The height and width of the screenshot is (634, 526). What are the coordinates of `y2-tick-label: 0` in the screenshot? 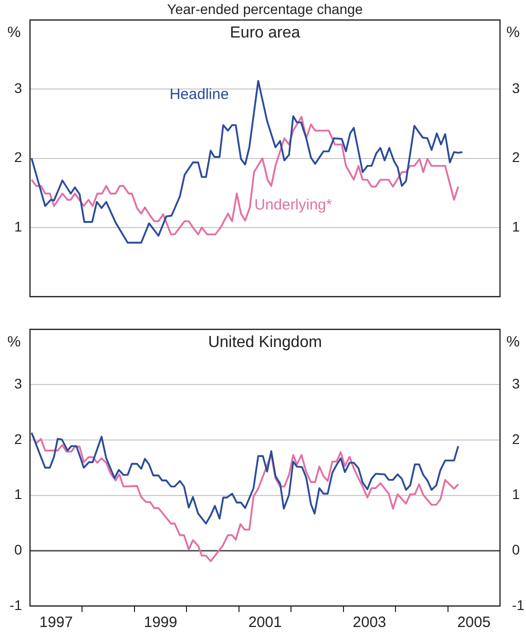 It's located at (516, 550).